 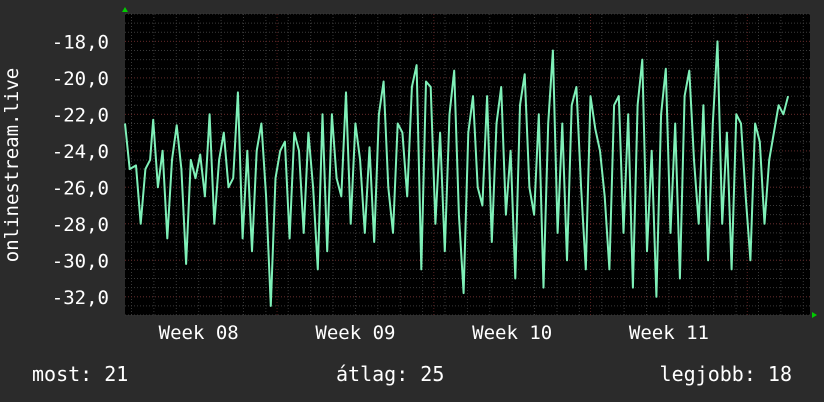 I want to click on y-tick-label: -32,0, so click(x=80, y=298).